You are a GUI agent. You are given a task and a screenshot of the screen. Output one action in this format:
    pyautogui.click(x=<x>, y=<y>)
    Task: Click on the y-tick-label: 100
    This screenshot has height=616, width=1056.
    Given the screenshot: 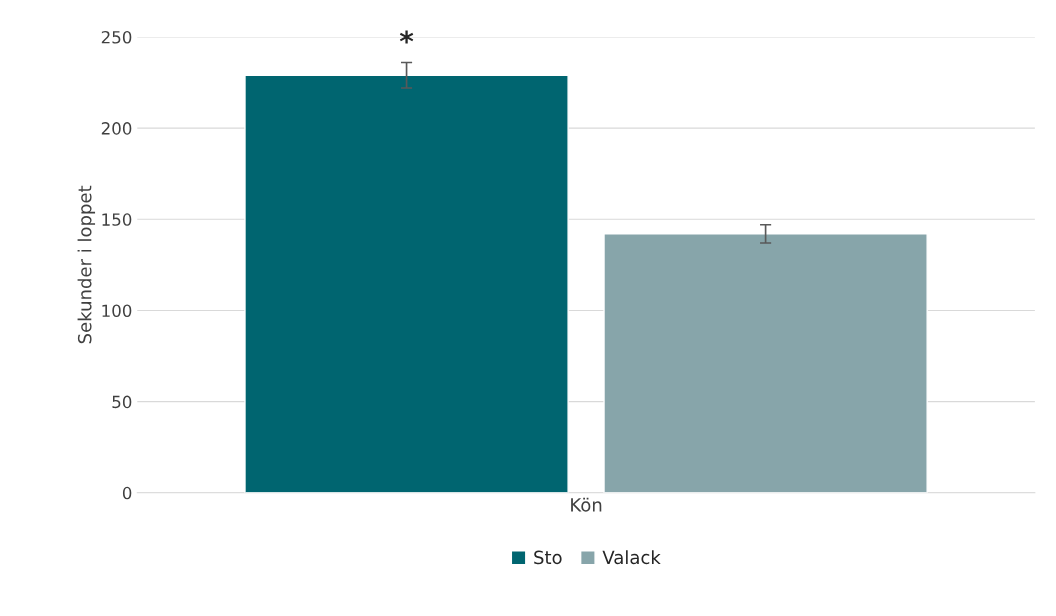 What is the action you would take?
    pyautogui.click(x=117, y=311)
    